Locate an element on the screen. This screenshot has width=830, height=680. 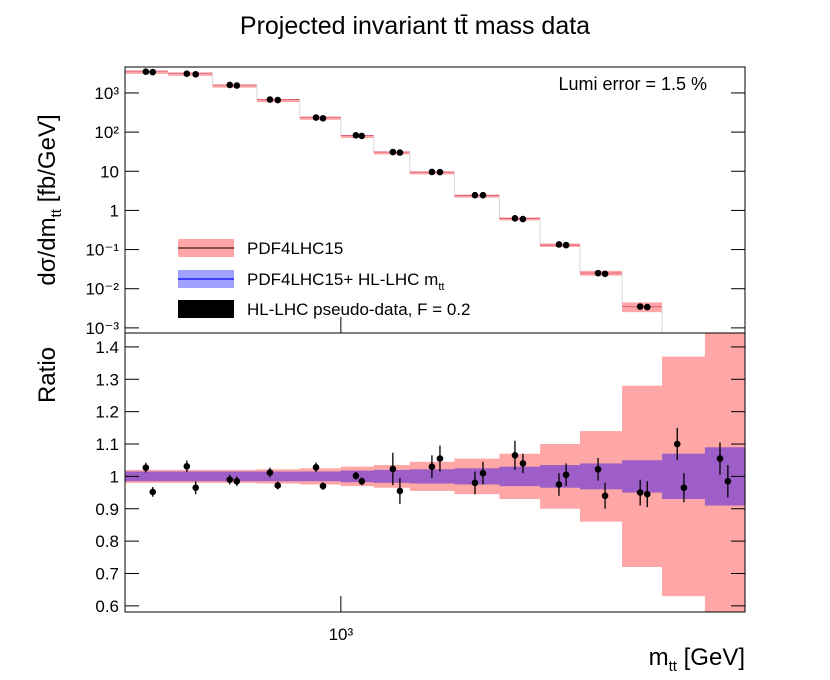
y-axis-label: dσ/dmtt [fb/GeV] is located at coordinates (49, 199).